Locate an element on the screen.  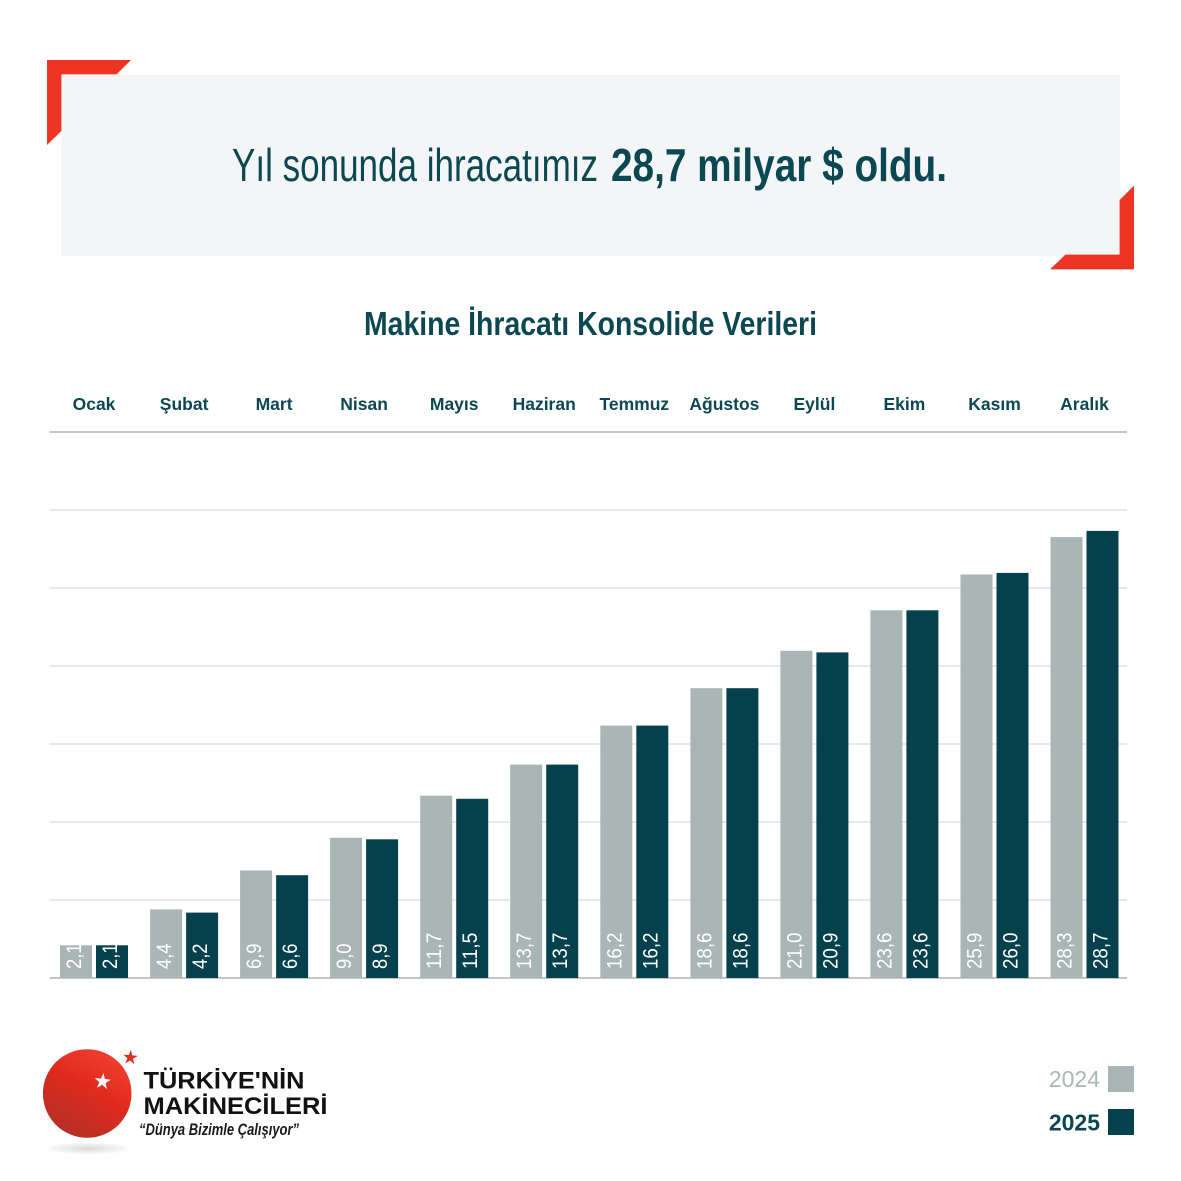
svg-text: Ocak is located at coordinates (94, 404).